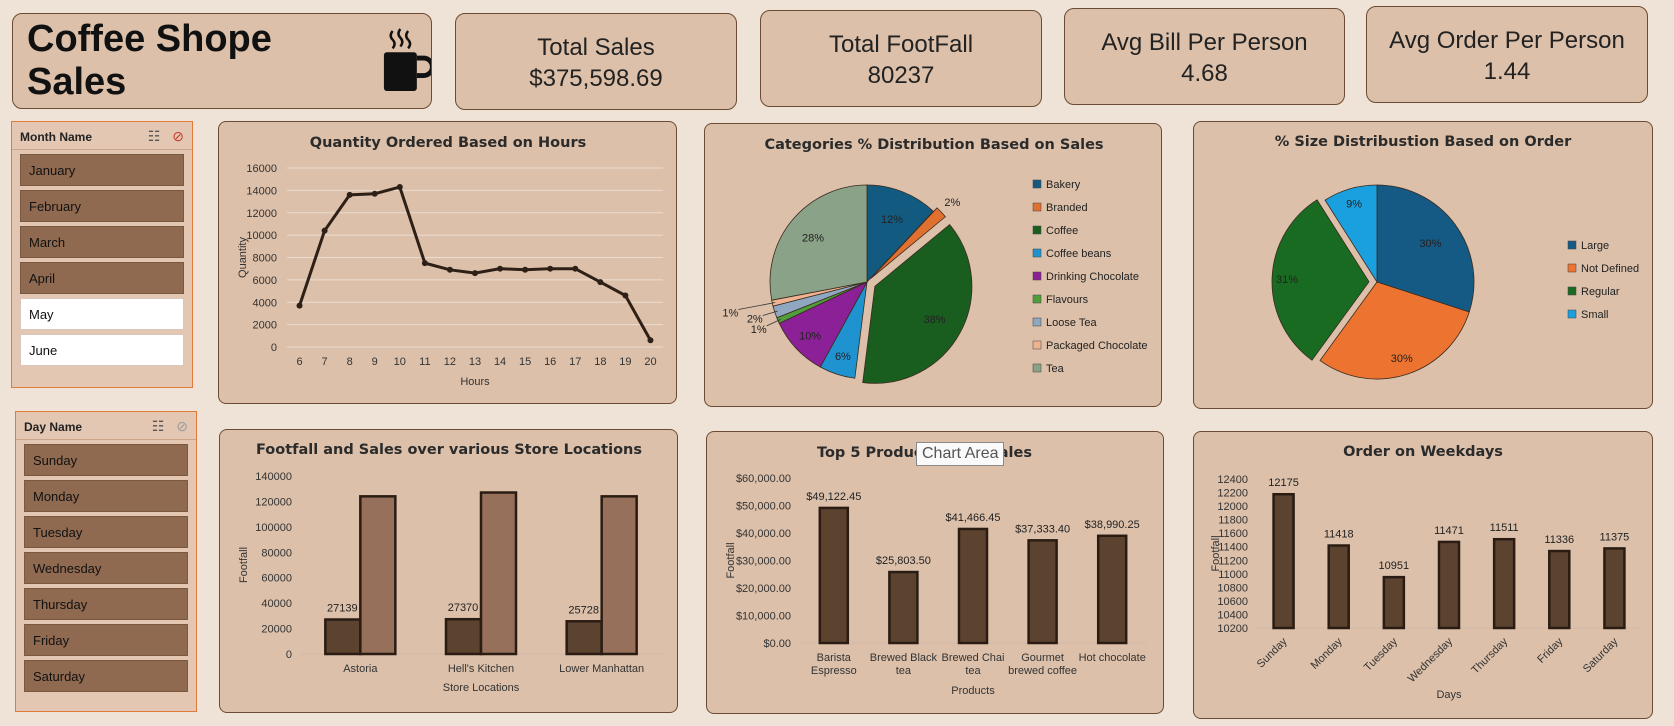  What do you see at coordinates (813, 238) in the screenshot?
I see `slice-label: 28%` at bounding box center [813, 238].